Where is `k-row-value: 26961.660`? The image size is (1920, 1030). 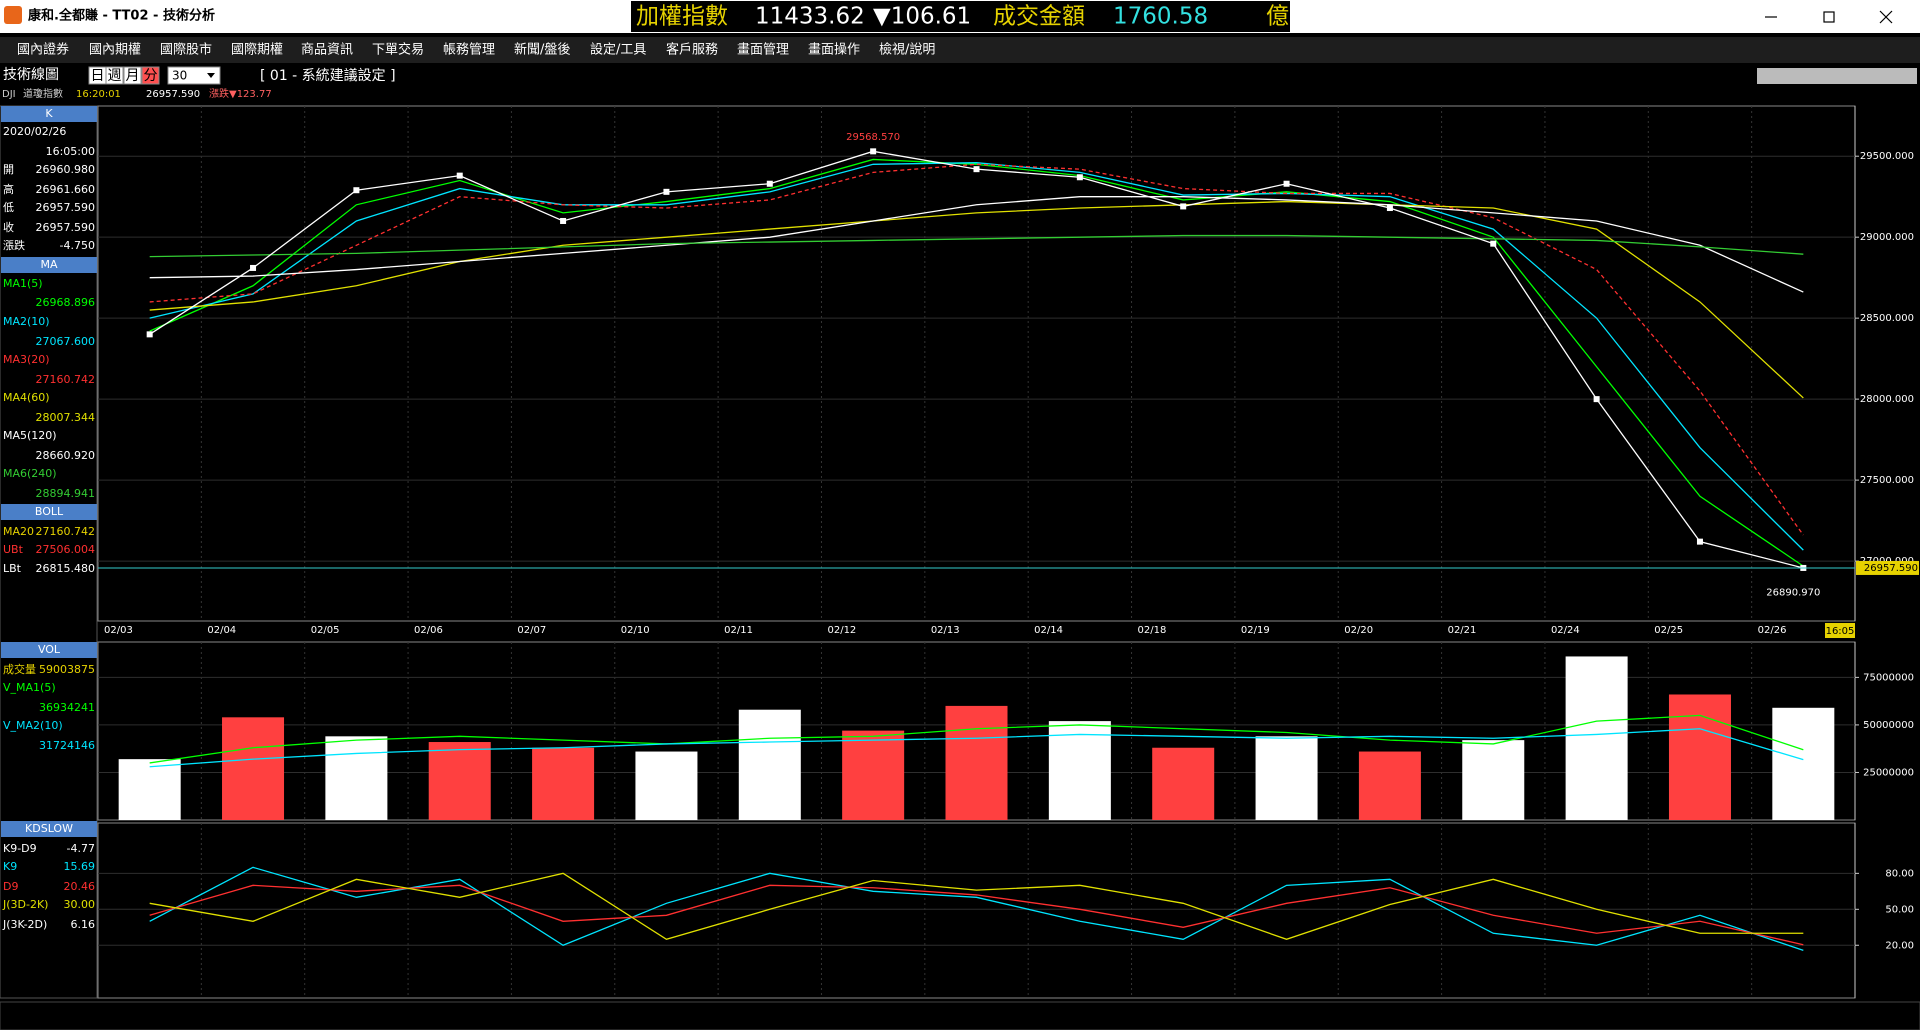 k-row-value: 26961.660 is located at coordinates (66, 189).